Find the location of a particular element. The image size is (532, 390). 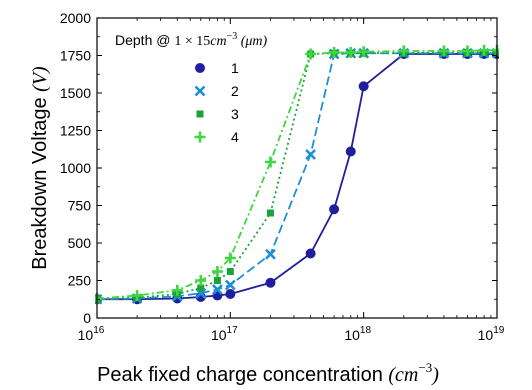

x-axis-title: Peak fixed charge concentration (cm−3) is located at coordinates (268, 373).